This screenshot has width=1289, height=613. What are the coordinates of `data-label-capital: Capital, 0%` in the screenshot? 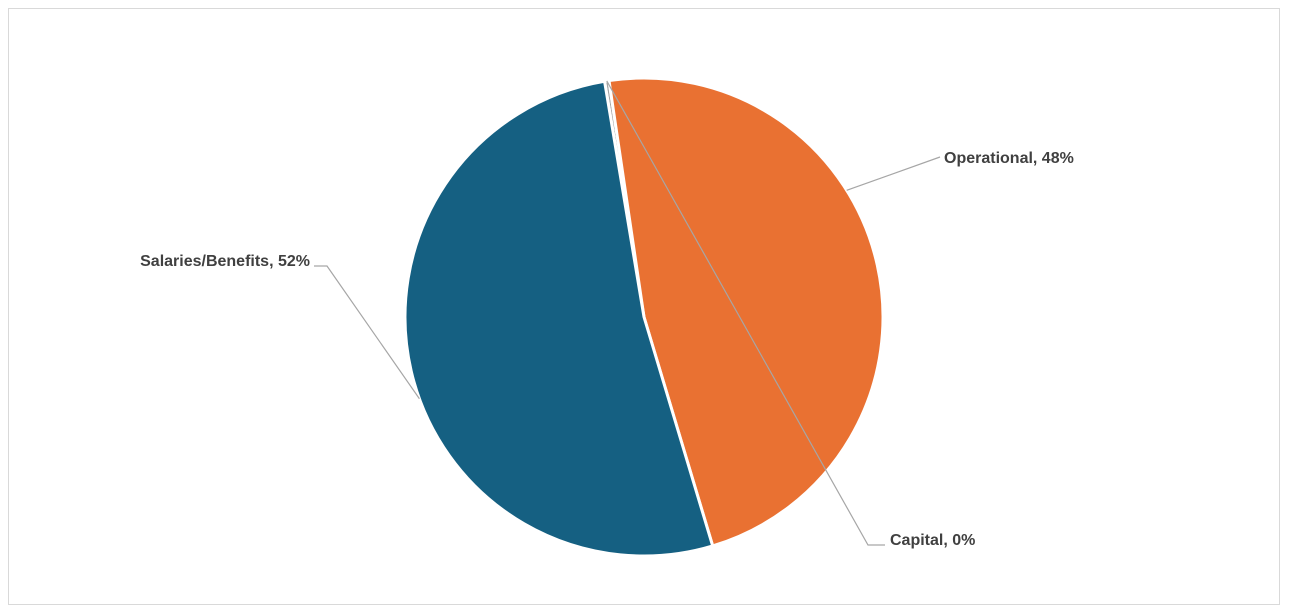 It's located at (932, 540).